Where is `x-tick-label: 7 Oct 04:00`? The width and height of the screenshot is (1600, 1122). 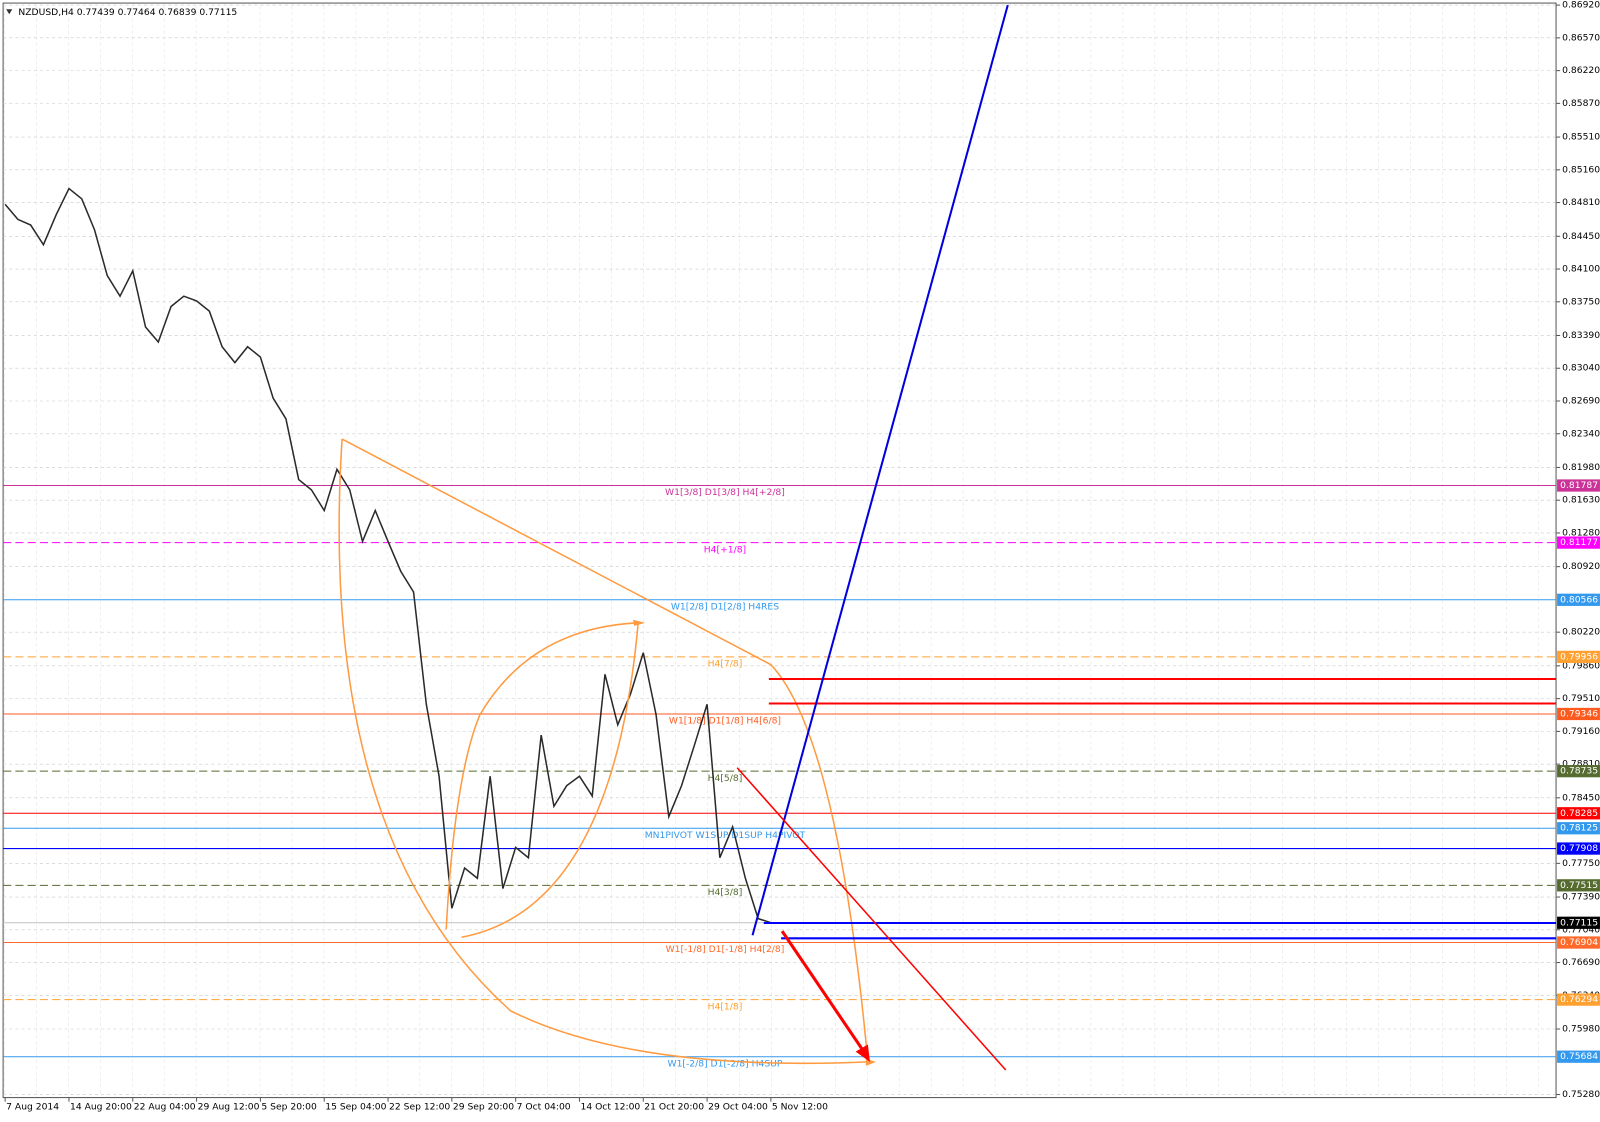
x-tick-label: 7 Oct 04:00 is located at coordinates (544, 1106).